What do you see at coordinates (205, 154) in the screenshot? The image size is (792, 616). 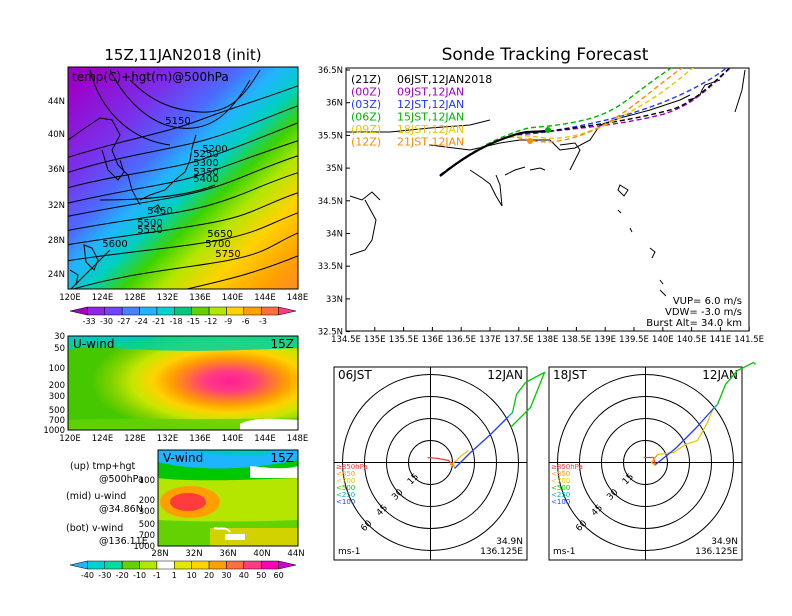 I see `map500-contour-label: 5250` at bounding box center [205, 154].